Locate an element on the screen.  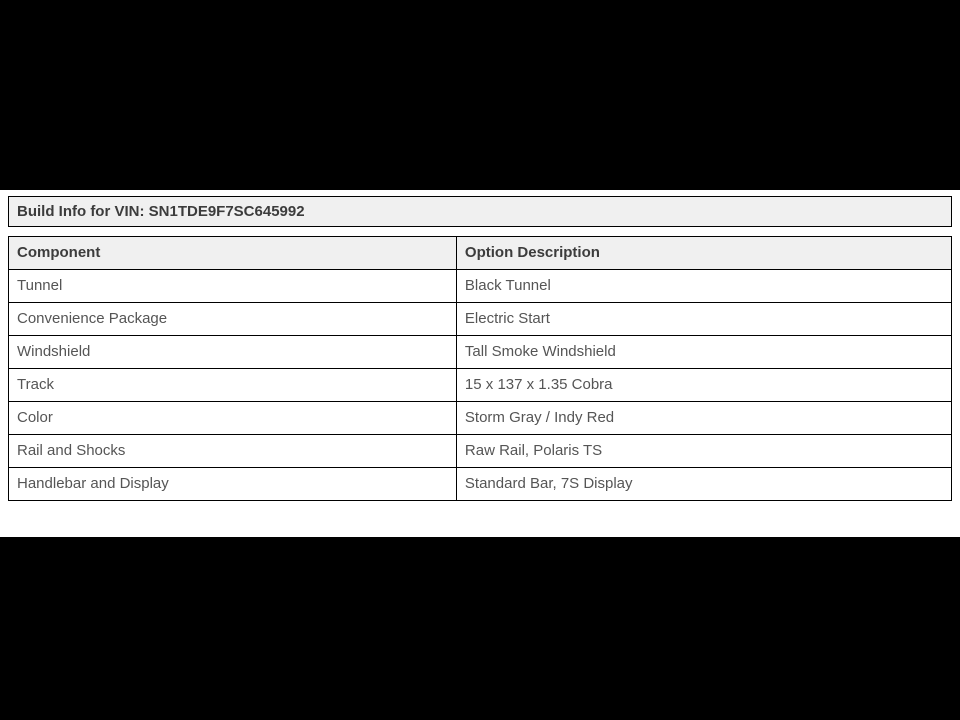
component-cell: Tunnel is located at coordinates (232, 286).